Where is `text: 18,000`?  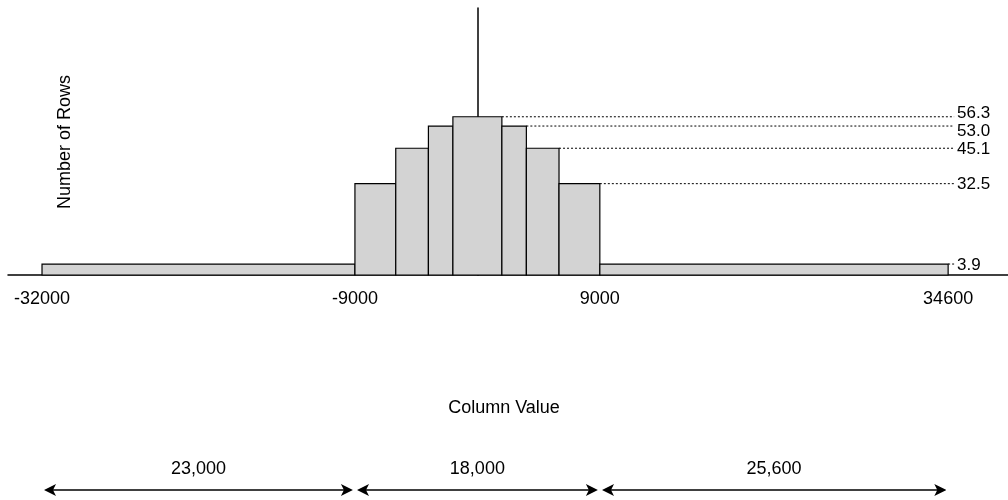 text: 18,000 is located at coordinates (477, 468).